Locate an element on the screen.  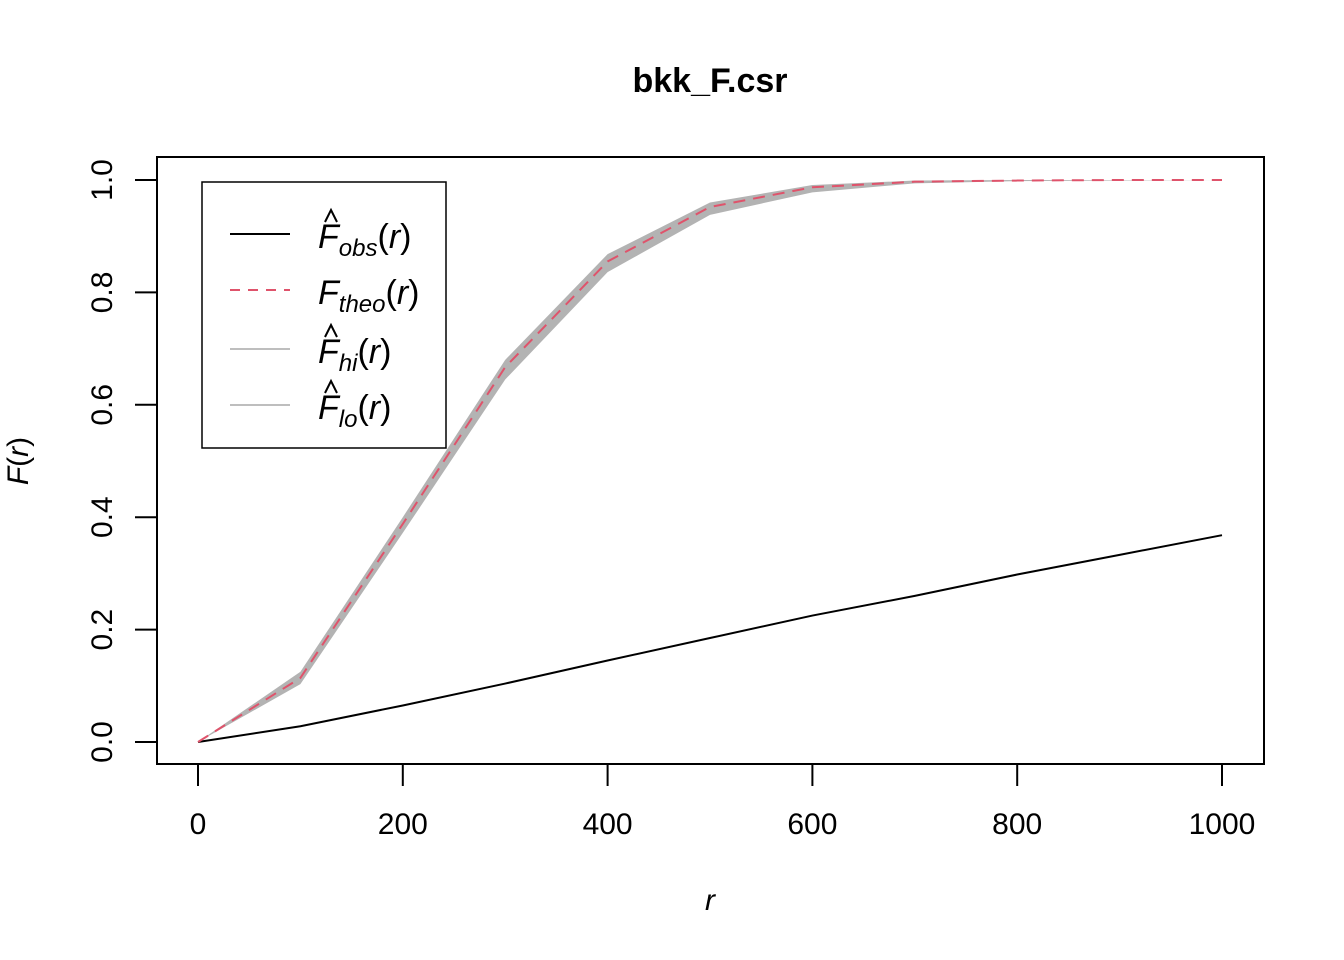
legend-subscript: hi is located at coordinates (348, 363).